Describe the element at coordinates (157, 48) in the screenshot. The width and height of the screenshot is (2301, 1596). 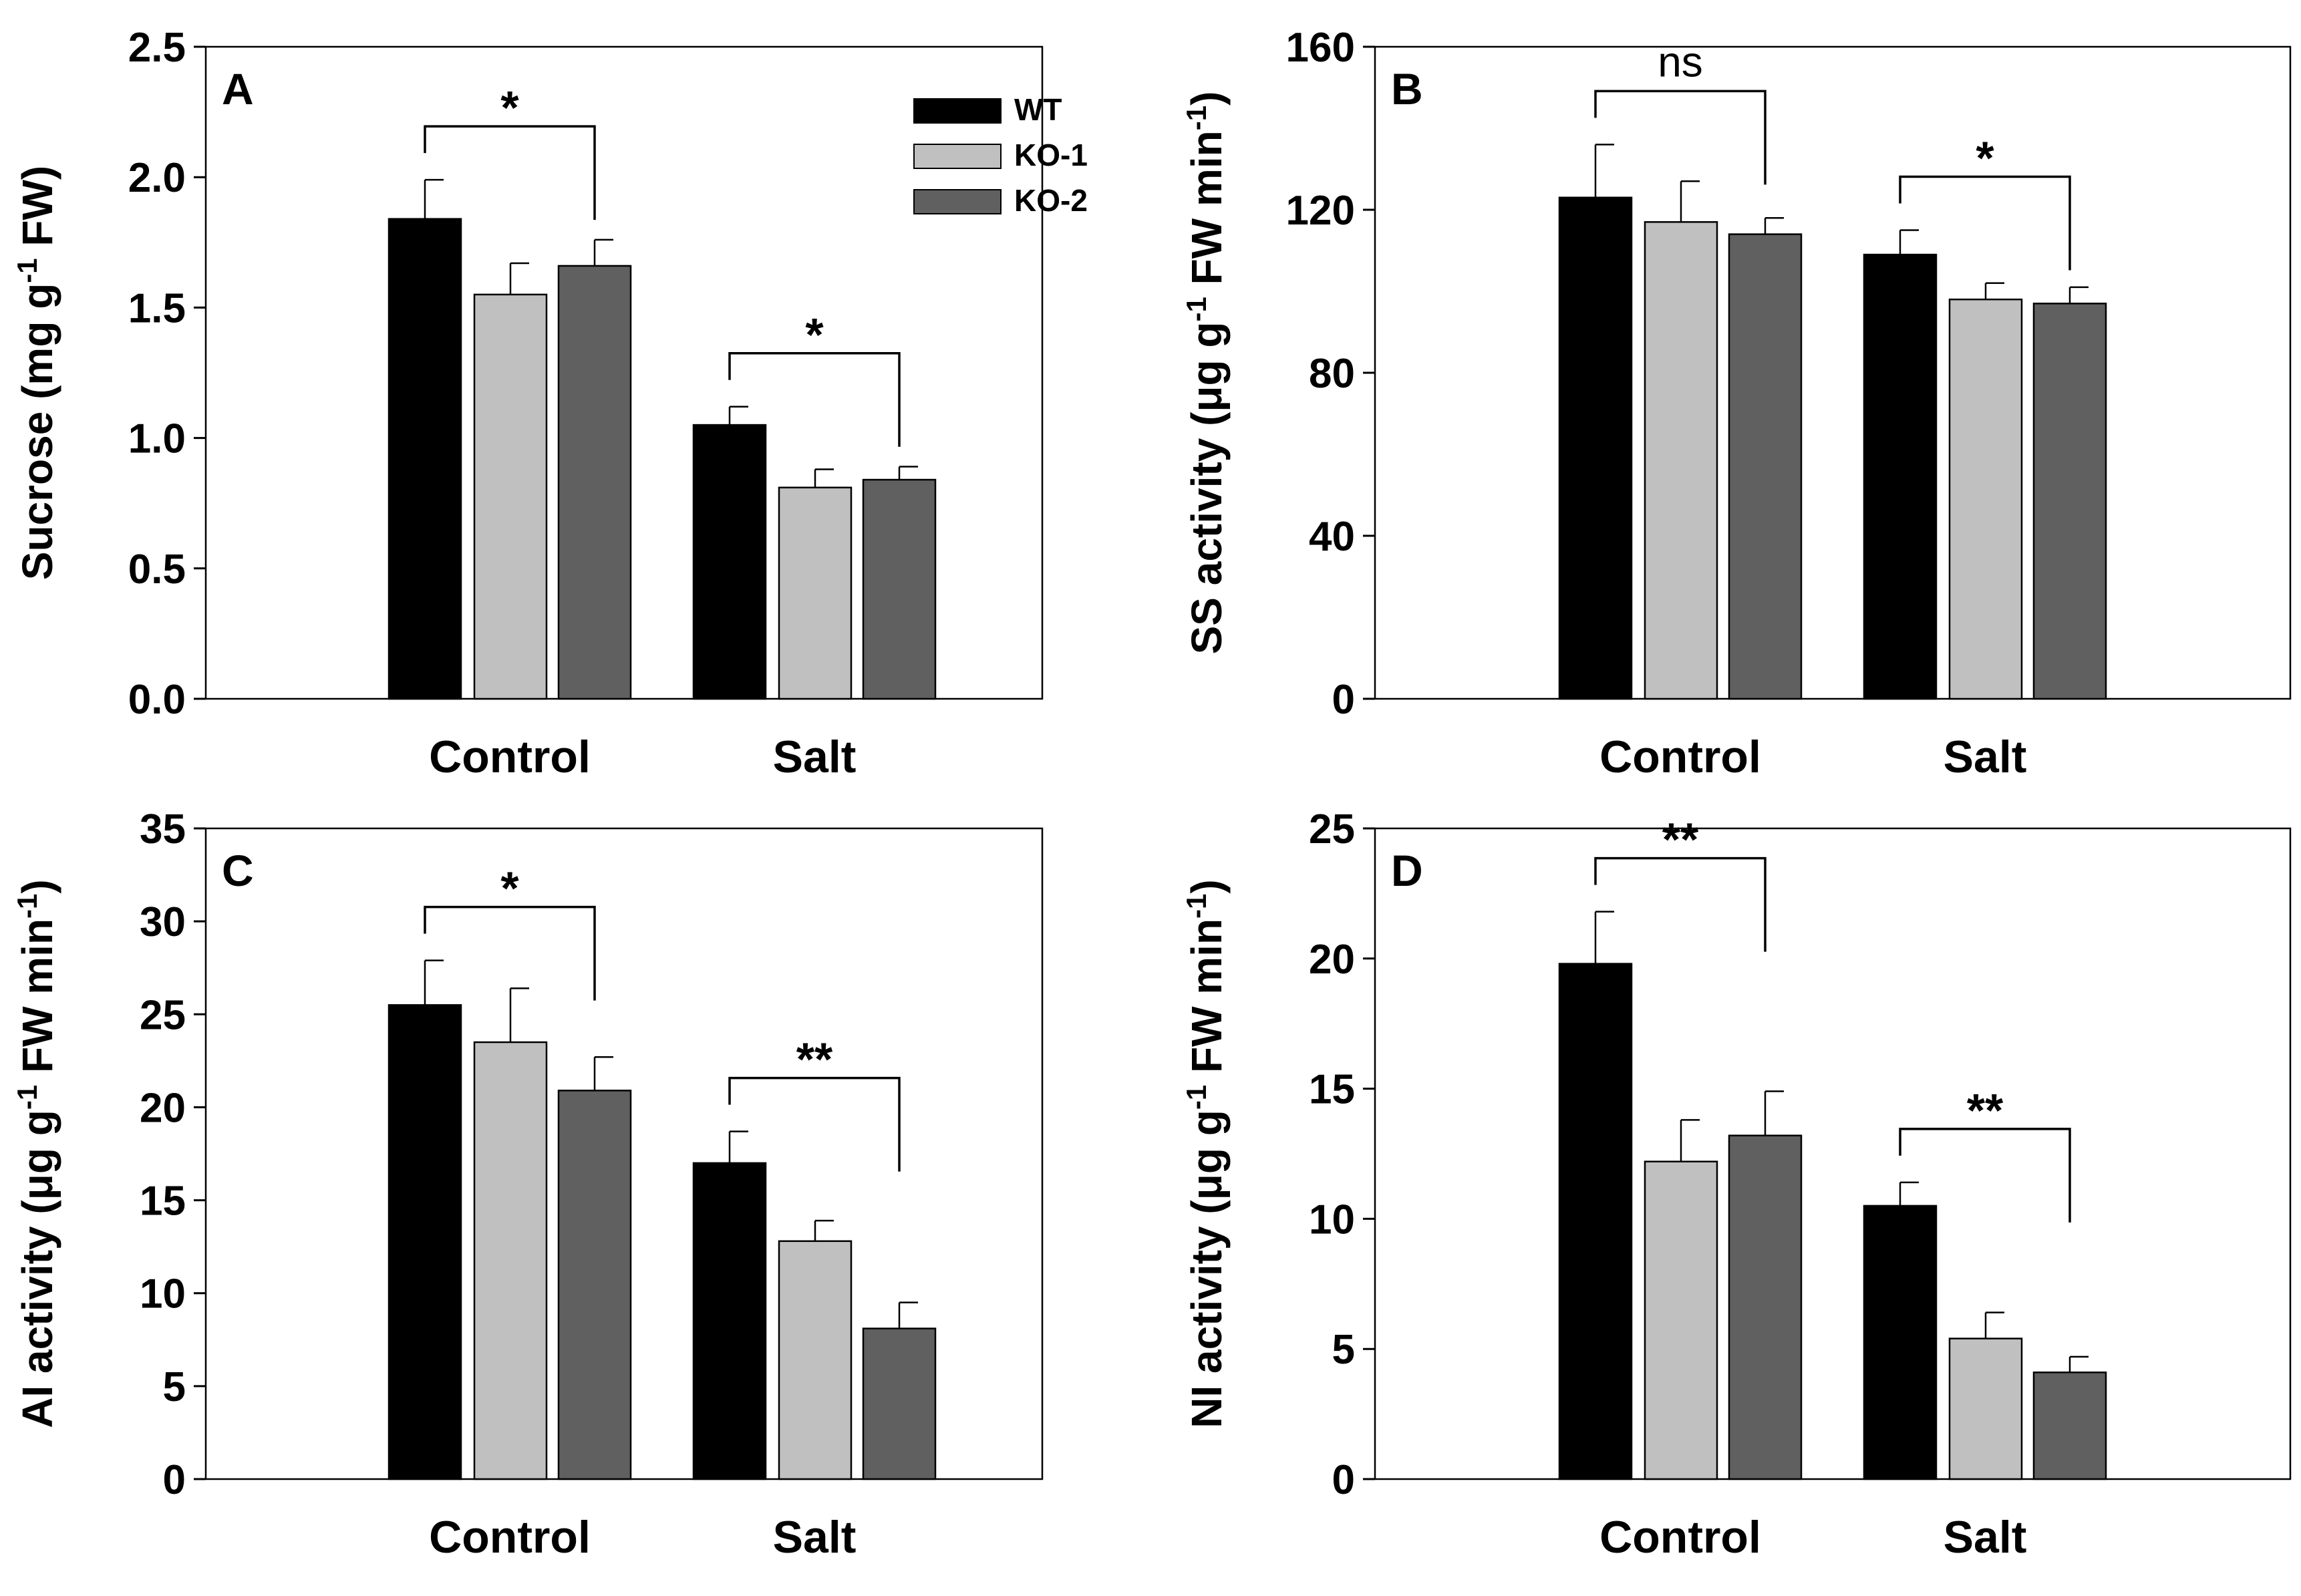
I see `y-tick-label: 2.5` at that location.